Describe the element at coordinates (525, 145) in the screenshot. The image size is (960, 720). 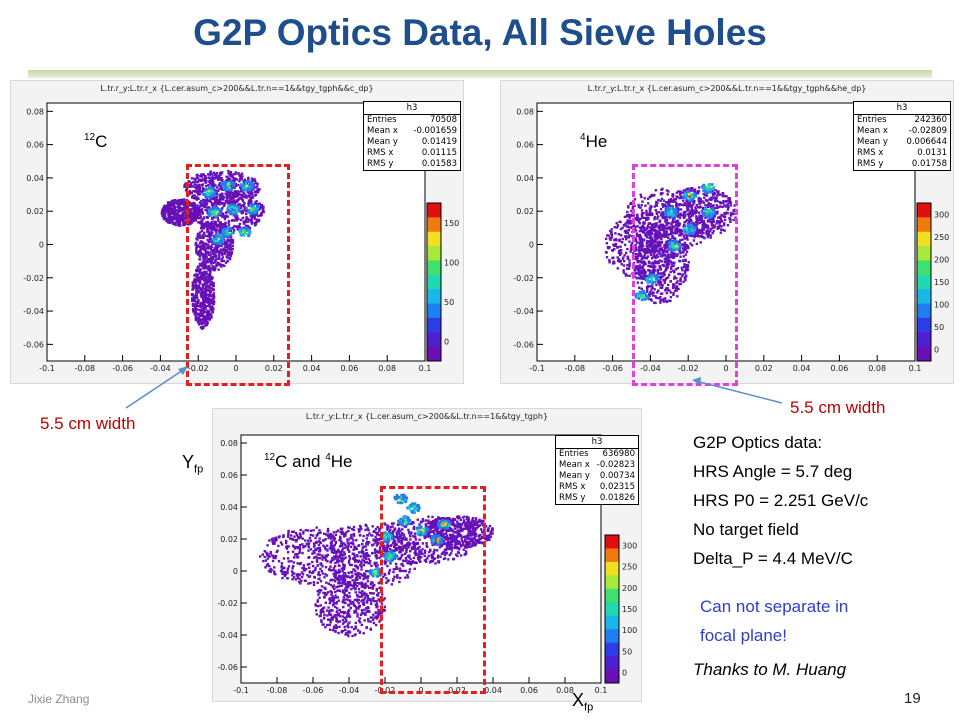
I see `y-tick-label: 0.06` at that location.